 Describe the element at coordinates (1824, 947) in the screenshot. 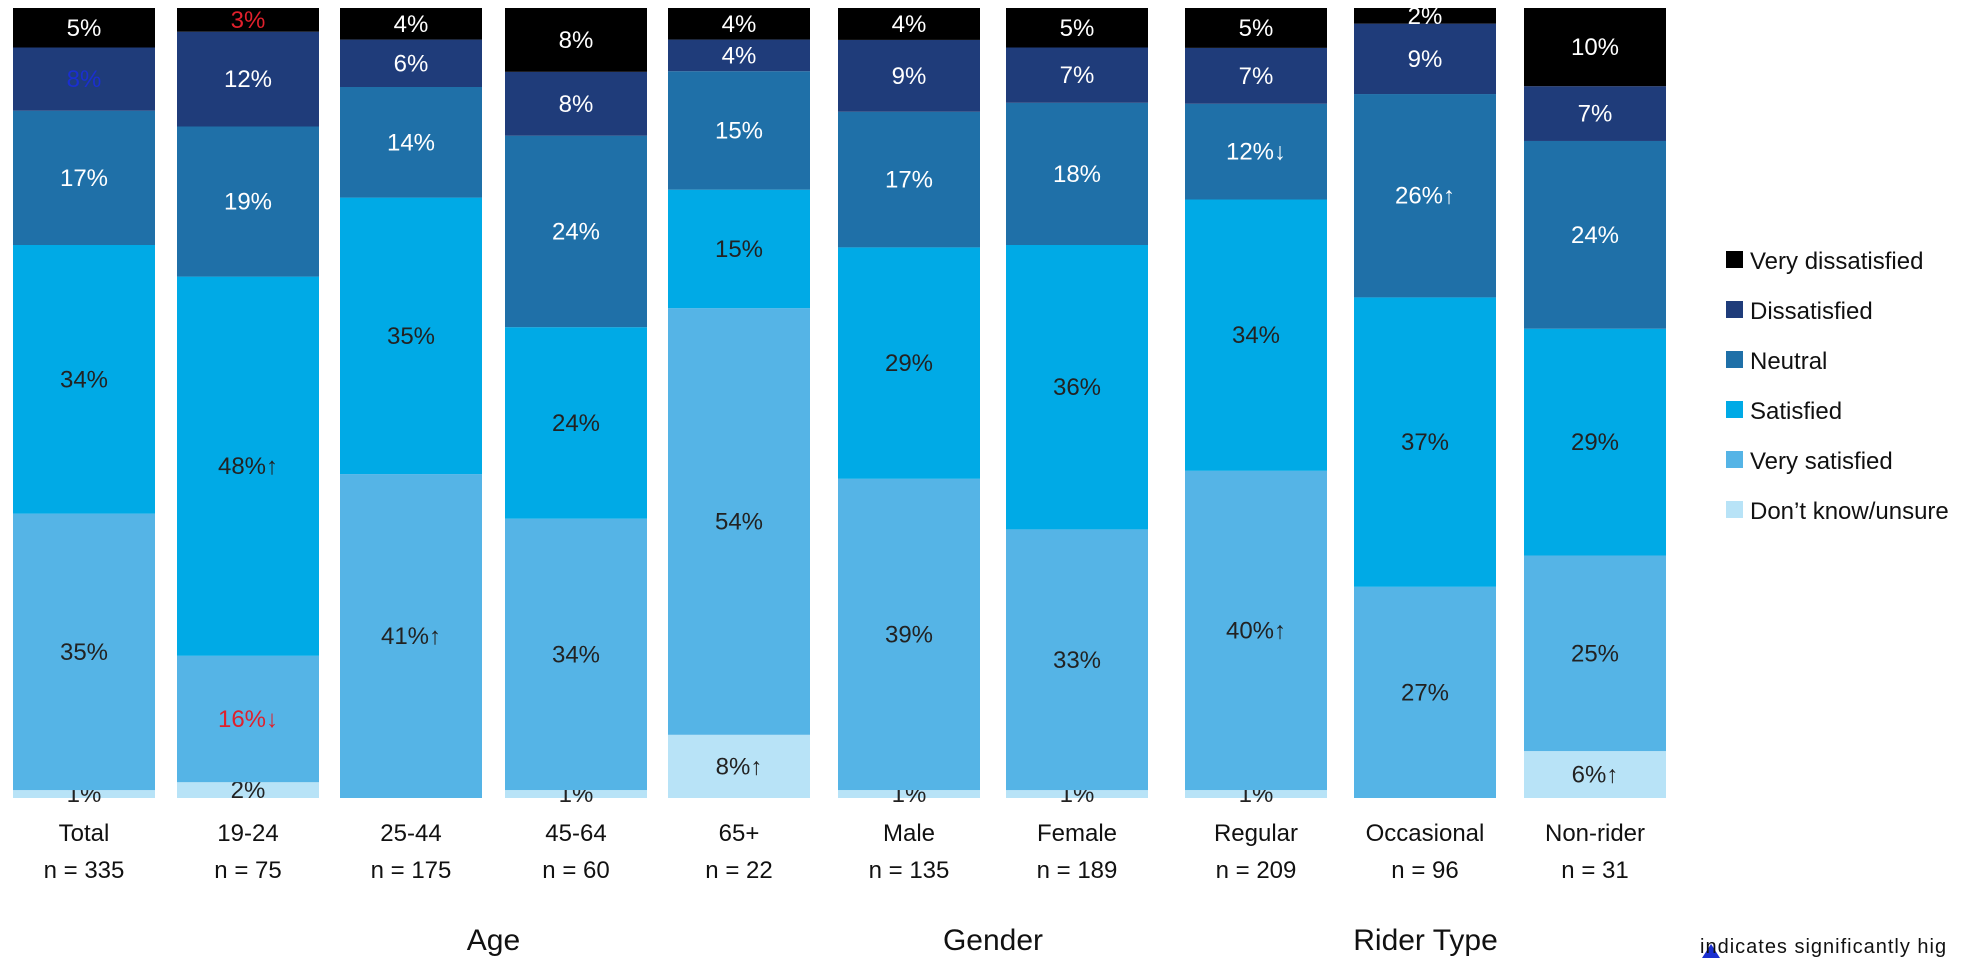

I see `significance-footnote: indicates significantly hig` at that location.